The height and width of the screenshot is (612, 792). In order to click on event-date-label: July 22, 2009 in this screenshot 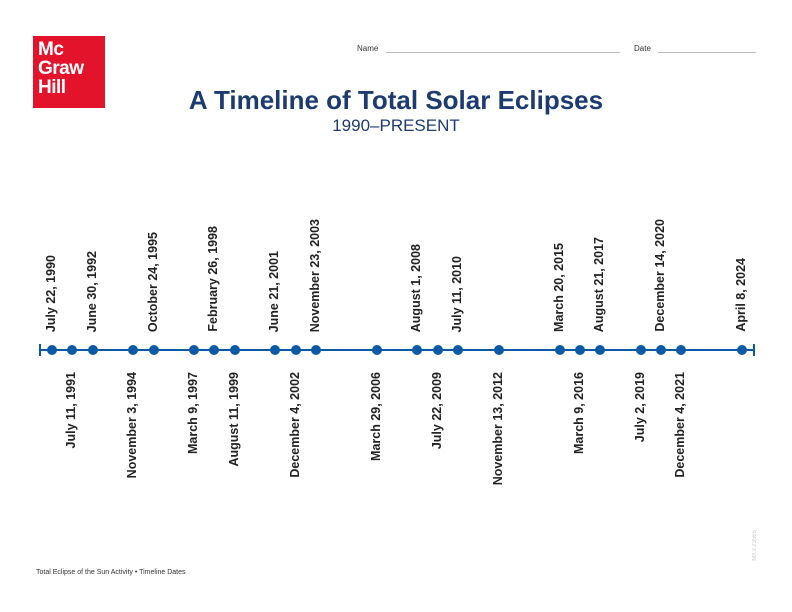, I will do `click(436, 411)`.